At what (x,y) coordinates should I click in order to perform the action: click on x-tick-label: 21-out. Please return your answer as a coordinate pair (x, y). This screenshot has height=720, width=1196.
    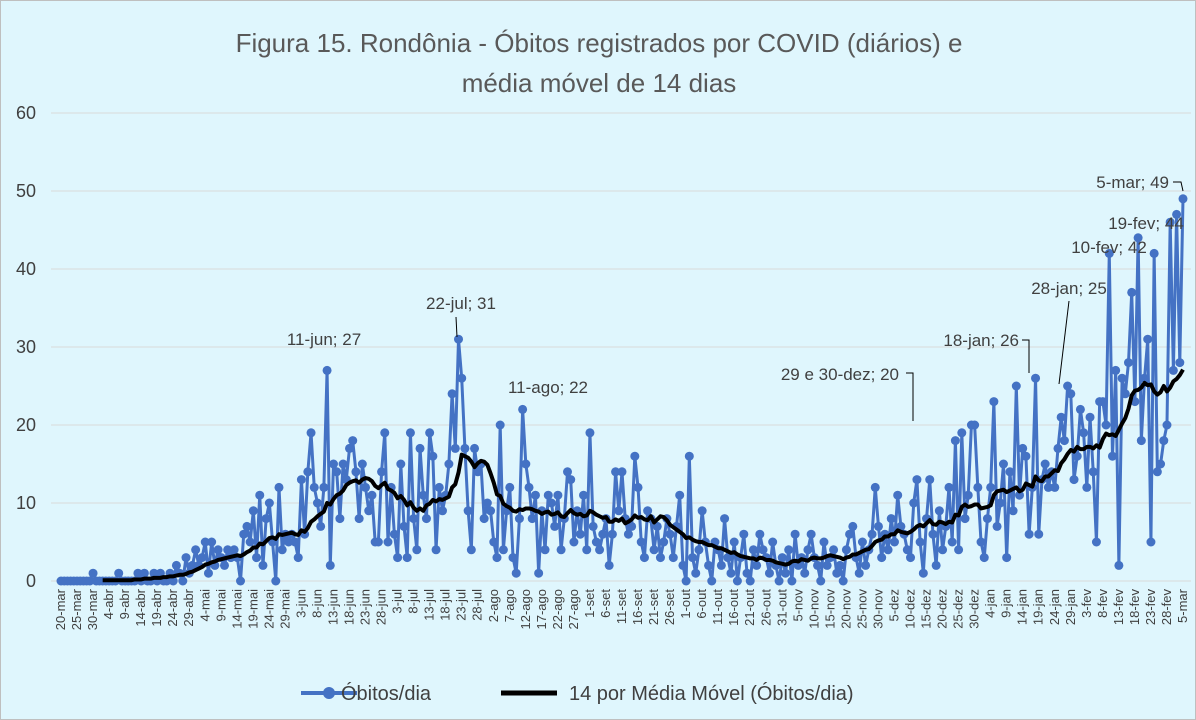
    Looking at the image, I should click on (749, 607).